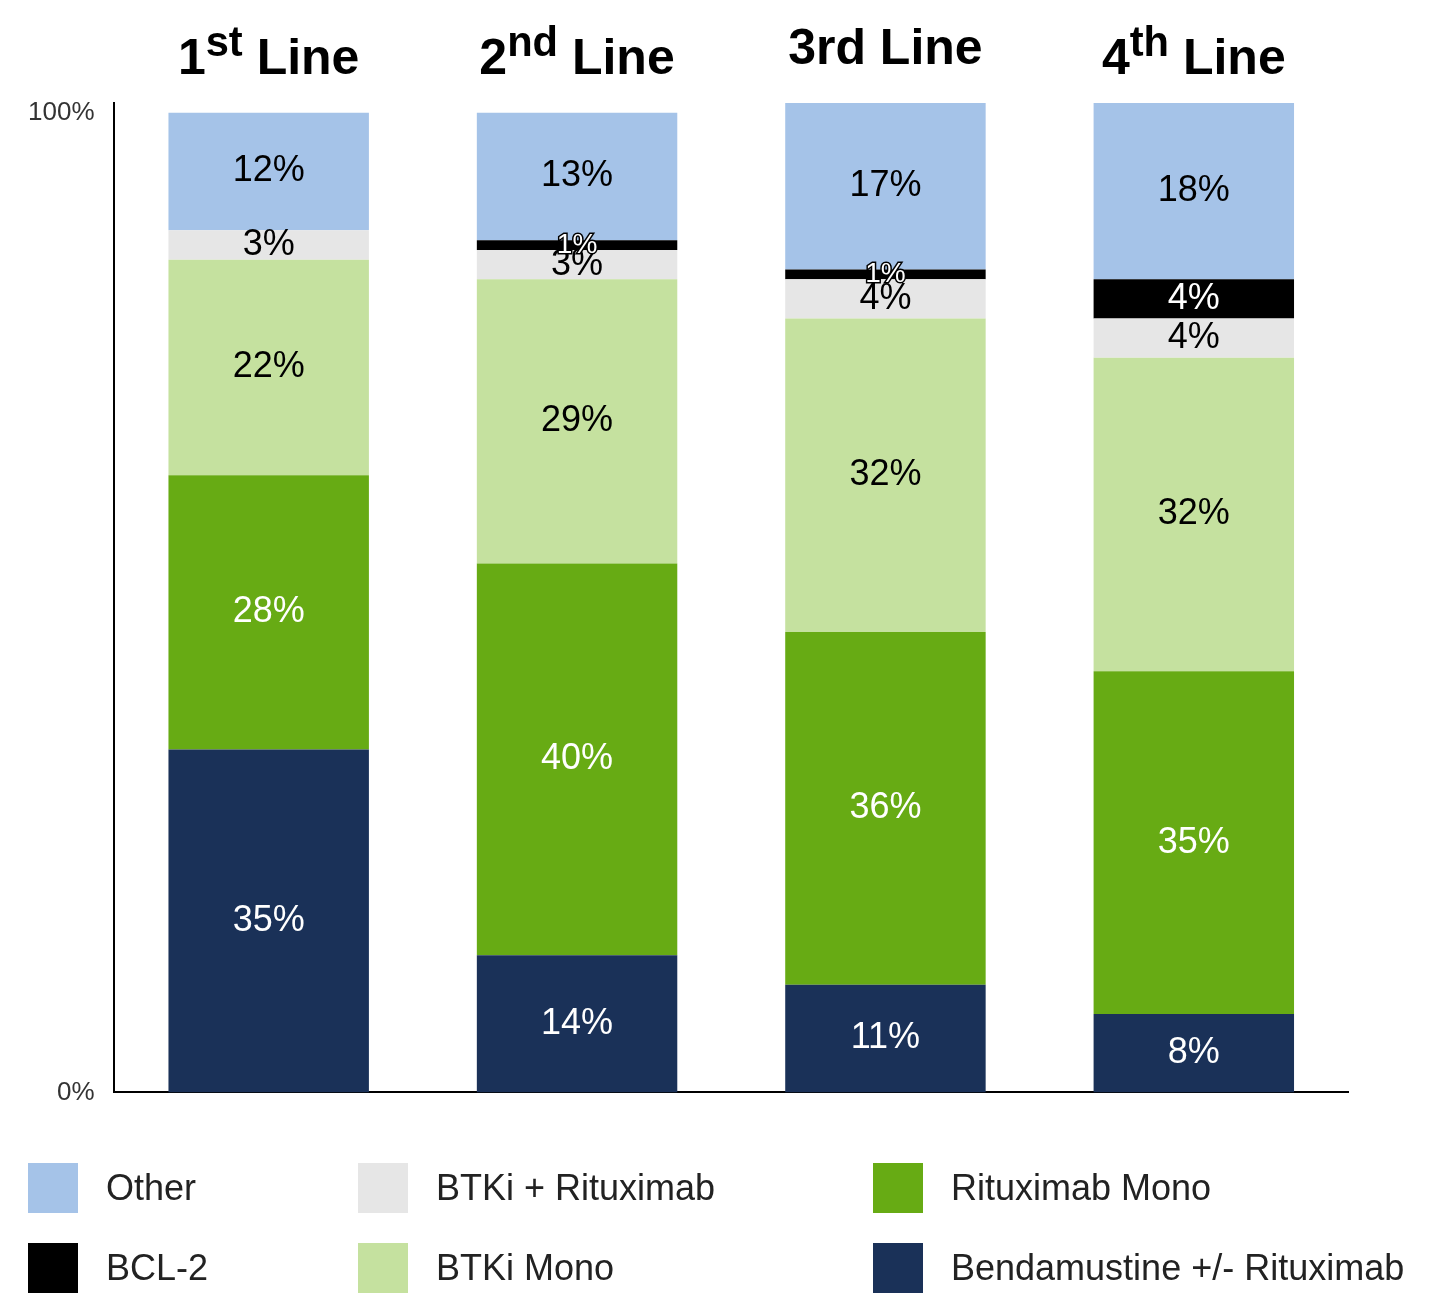  I want to click on data-label: 18%, so click(1193, 189).